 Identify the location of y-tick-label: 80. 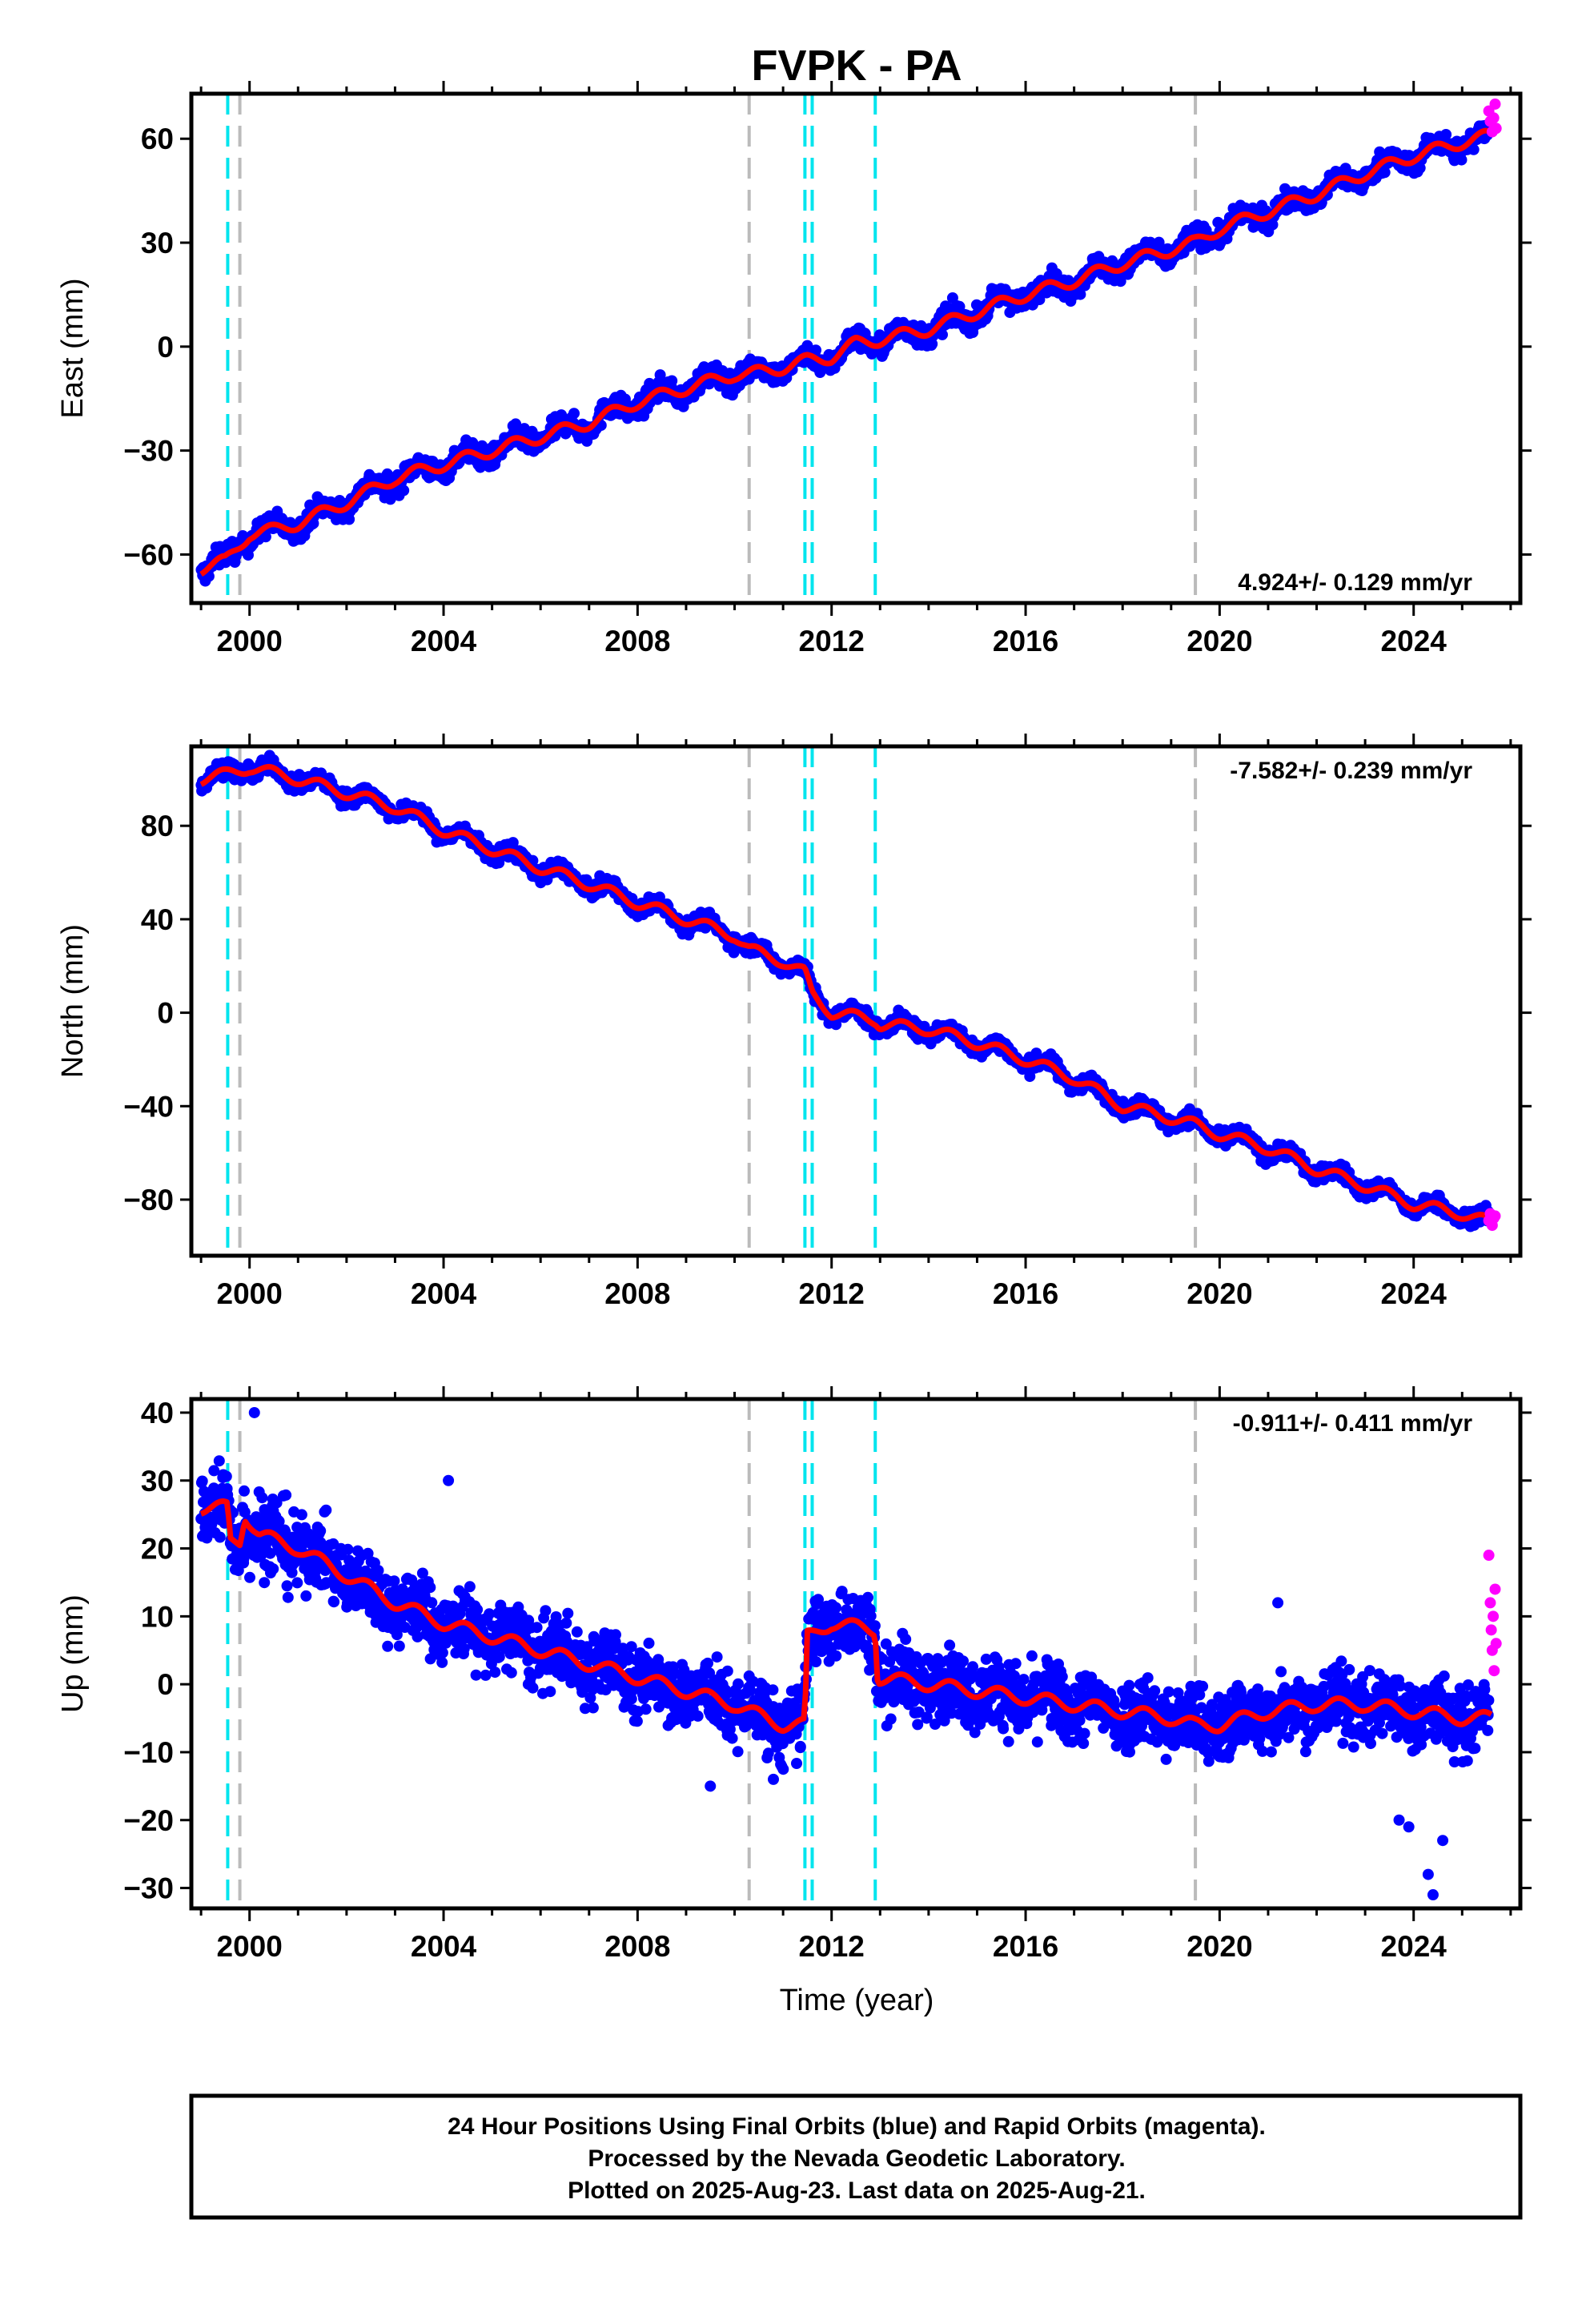
(157, 826).